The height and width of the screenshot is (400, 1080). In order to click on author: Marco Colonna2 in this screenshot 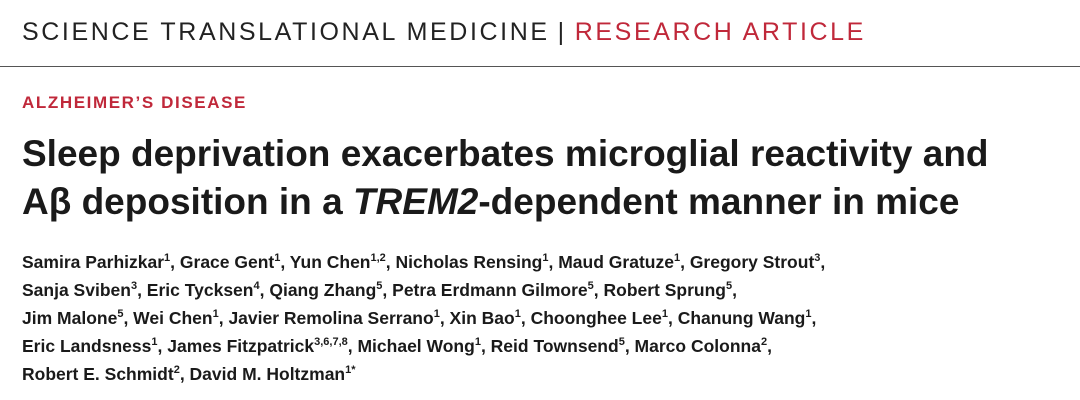, I will do `click(701, 346)`.